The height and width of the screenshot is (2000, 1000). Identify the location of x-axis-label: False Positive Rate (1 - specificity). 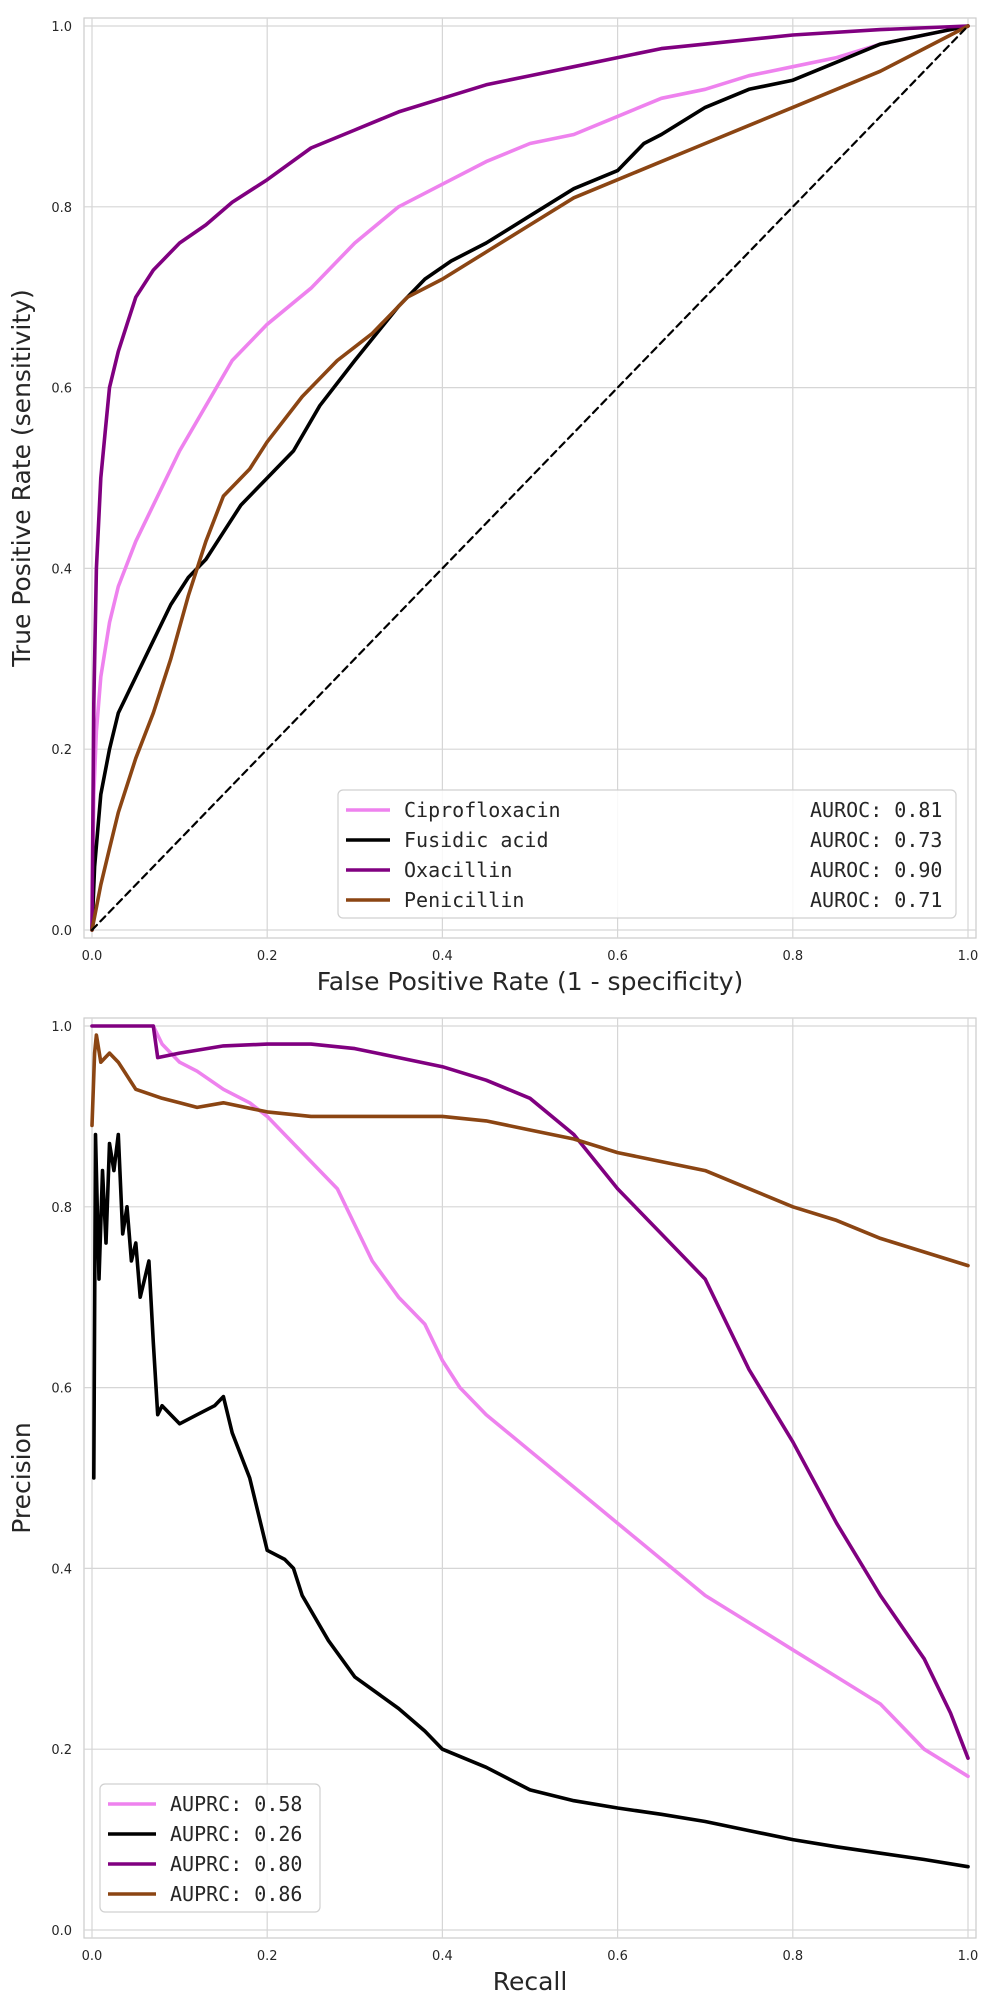
(530, 981).